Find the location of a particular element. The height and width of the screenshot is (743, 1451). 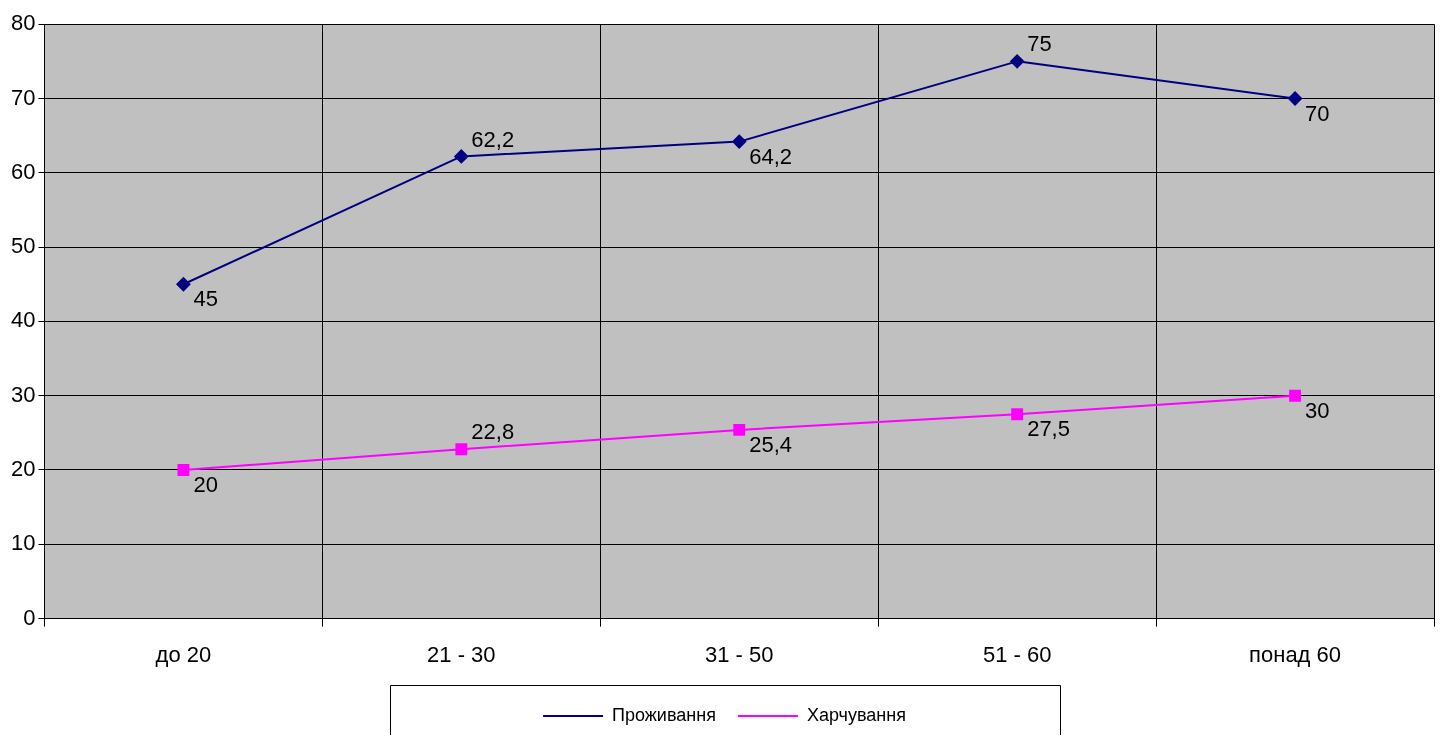

data-label: 75 is located at coordinates (1039, 44).